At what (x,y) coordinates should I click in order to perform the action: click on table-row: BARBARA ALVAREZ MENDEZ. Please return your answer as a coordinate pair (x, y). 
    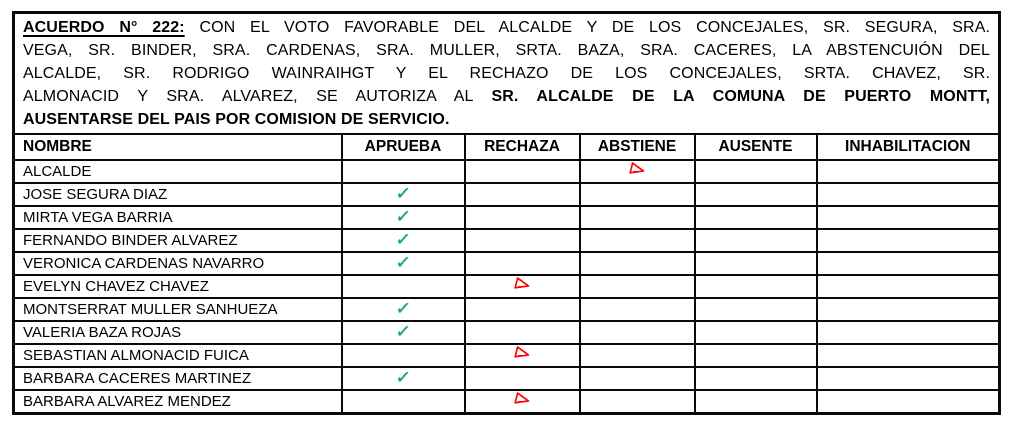
    Looking at the image, I should click on (506, 402).